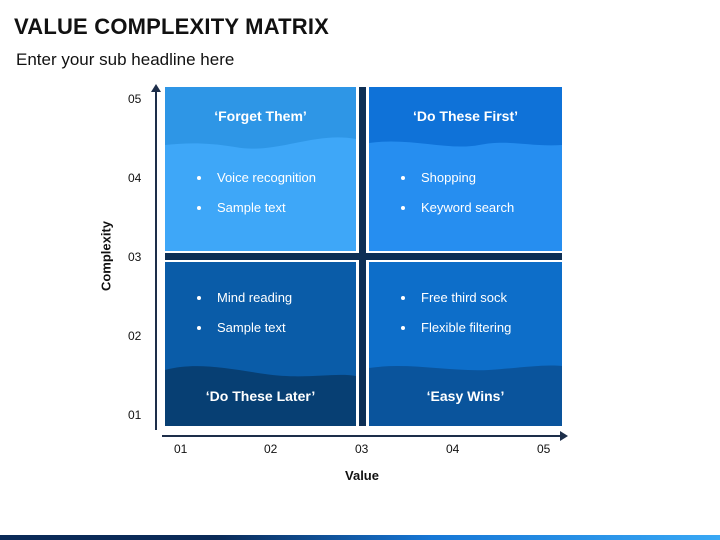  What do you see at coordinates (135, 99) in the screenshot?
I see `y-tick-label: 05` at bounding box center [135, 99].